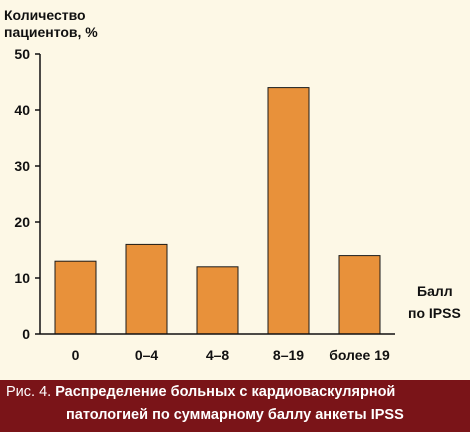 This screenshot has width=470, height=432. Describe the element at coordinates (22, 278) in the screenshot. I see `y-tick-label: 10` at that location.